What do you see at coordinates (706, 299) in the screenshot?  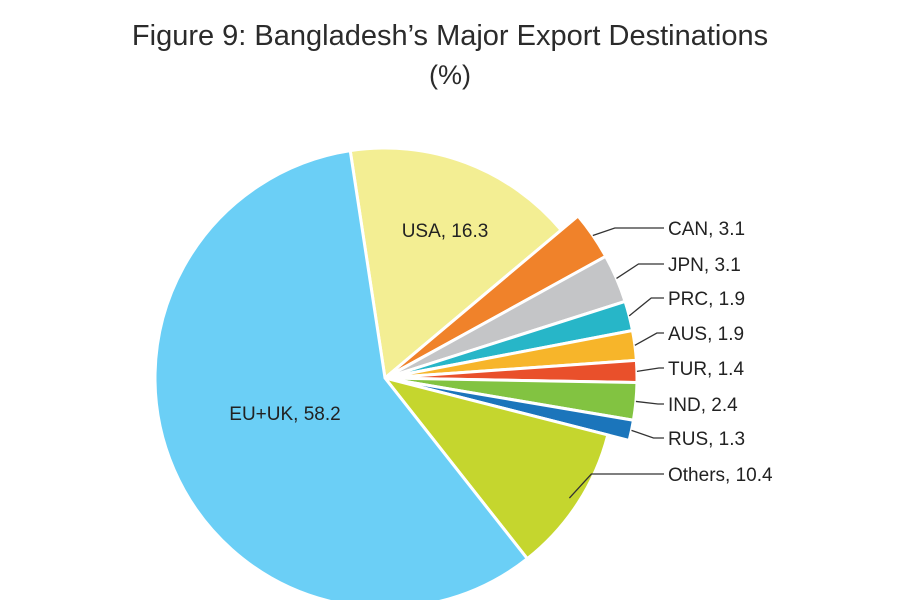 I see `slice-label-prc: PRC, 1.9` at bounding box center [706, 299].